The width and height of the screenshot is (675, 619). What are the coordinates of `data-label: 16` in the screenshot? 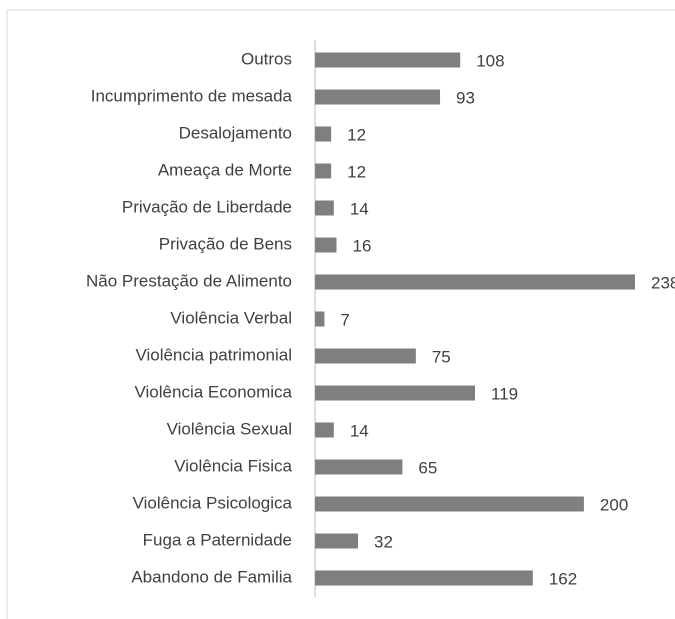 It's located at (362, 245).